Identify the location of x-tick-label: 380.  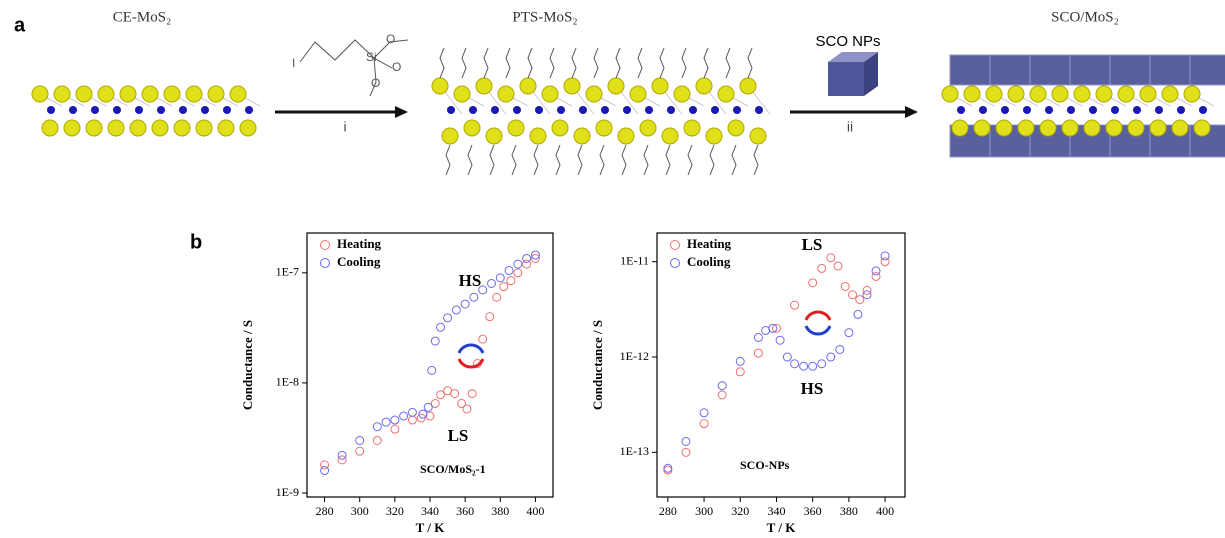
(500, 511).